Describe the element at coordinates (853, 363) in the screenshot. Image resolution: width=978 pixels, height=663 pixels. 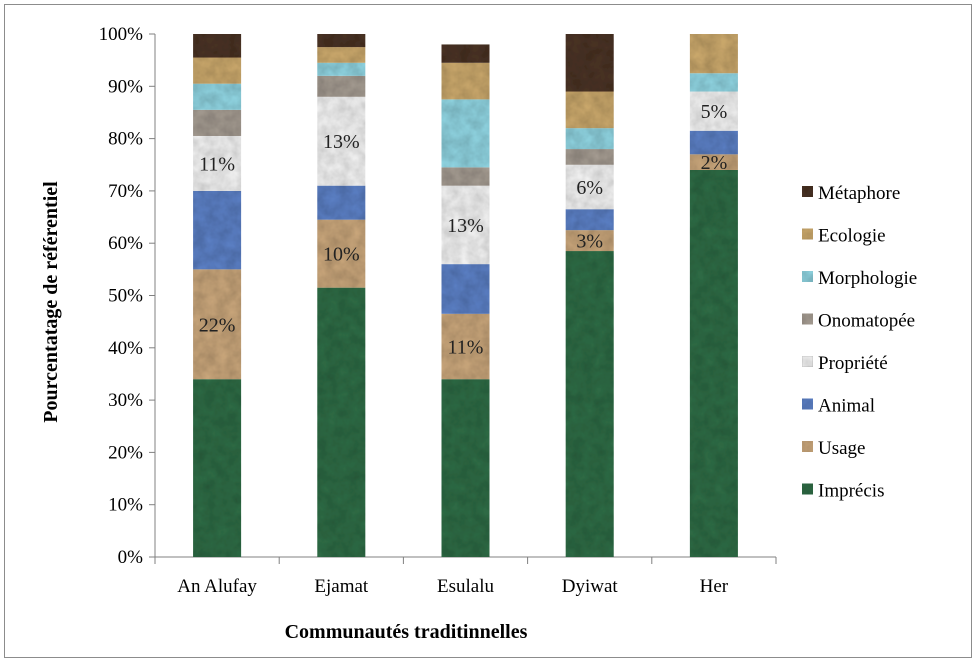
I see `legend-label: Propriété` at that location.